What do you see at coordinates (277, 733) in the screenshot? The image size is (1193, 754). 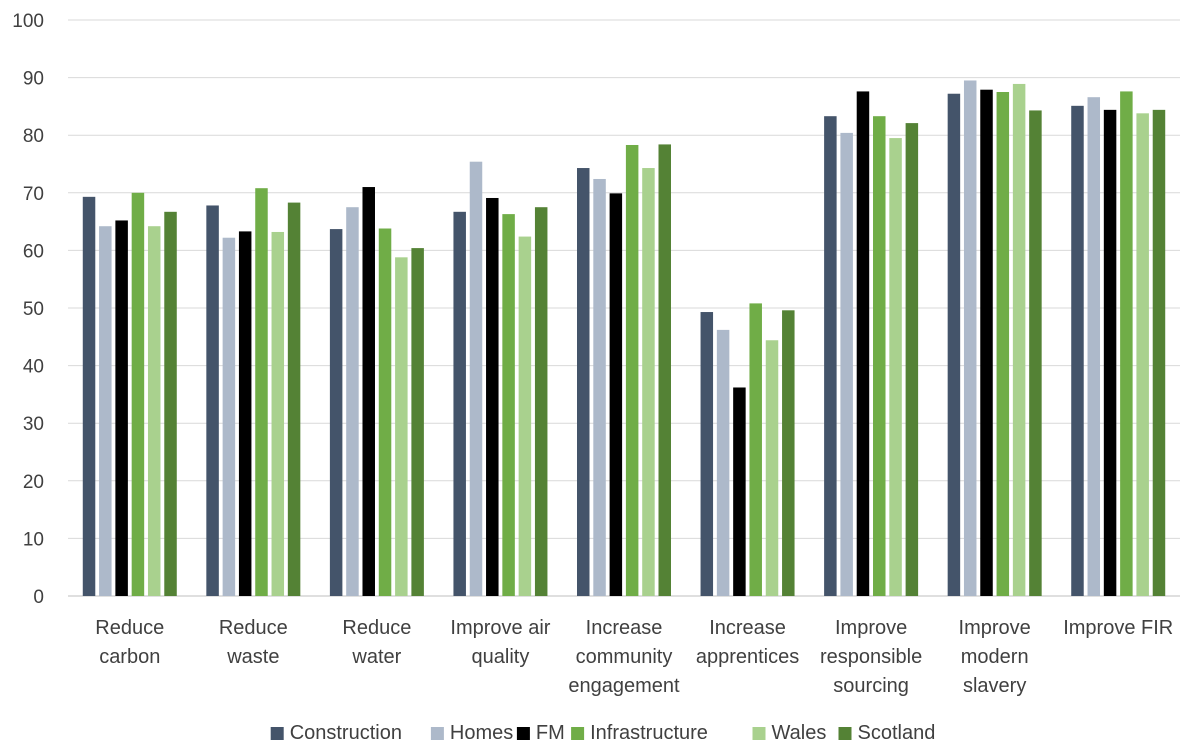 I see `legend-swatch-construction` at bounding box center [277, 733].